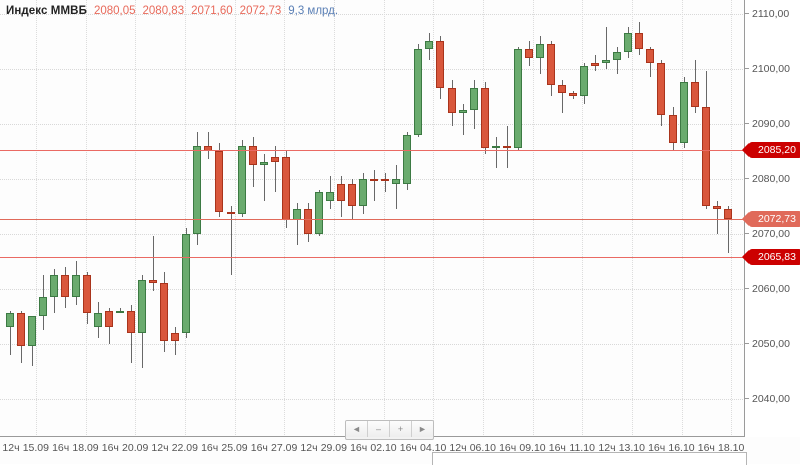  What do you see at coordinates (163, 11) in the screenshot?
I see `high-price: 2080,83` at bounding box center [163, 11].